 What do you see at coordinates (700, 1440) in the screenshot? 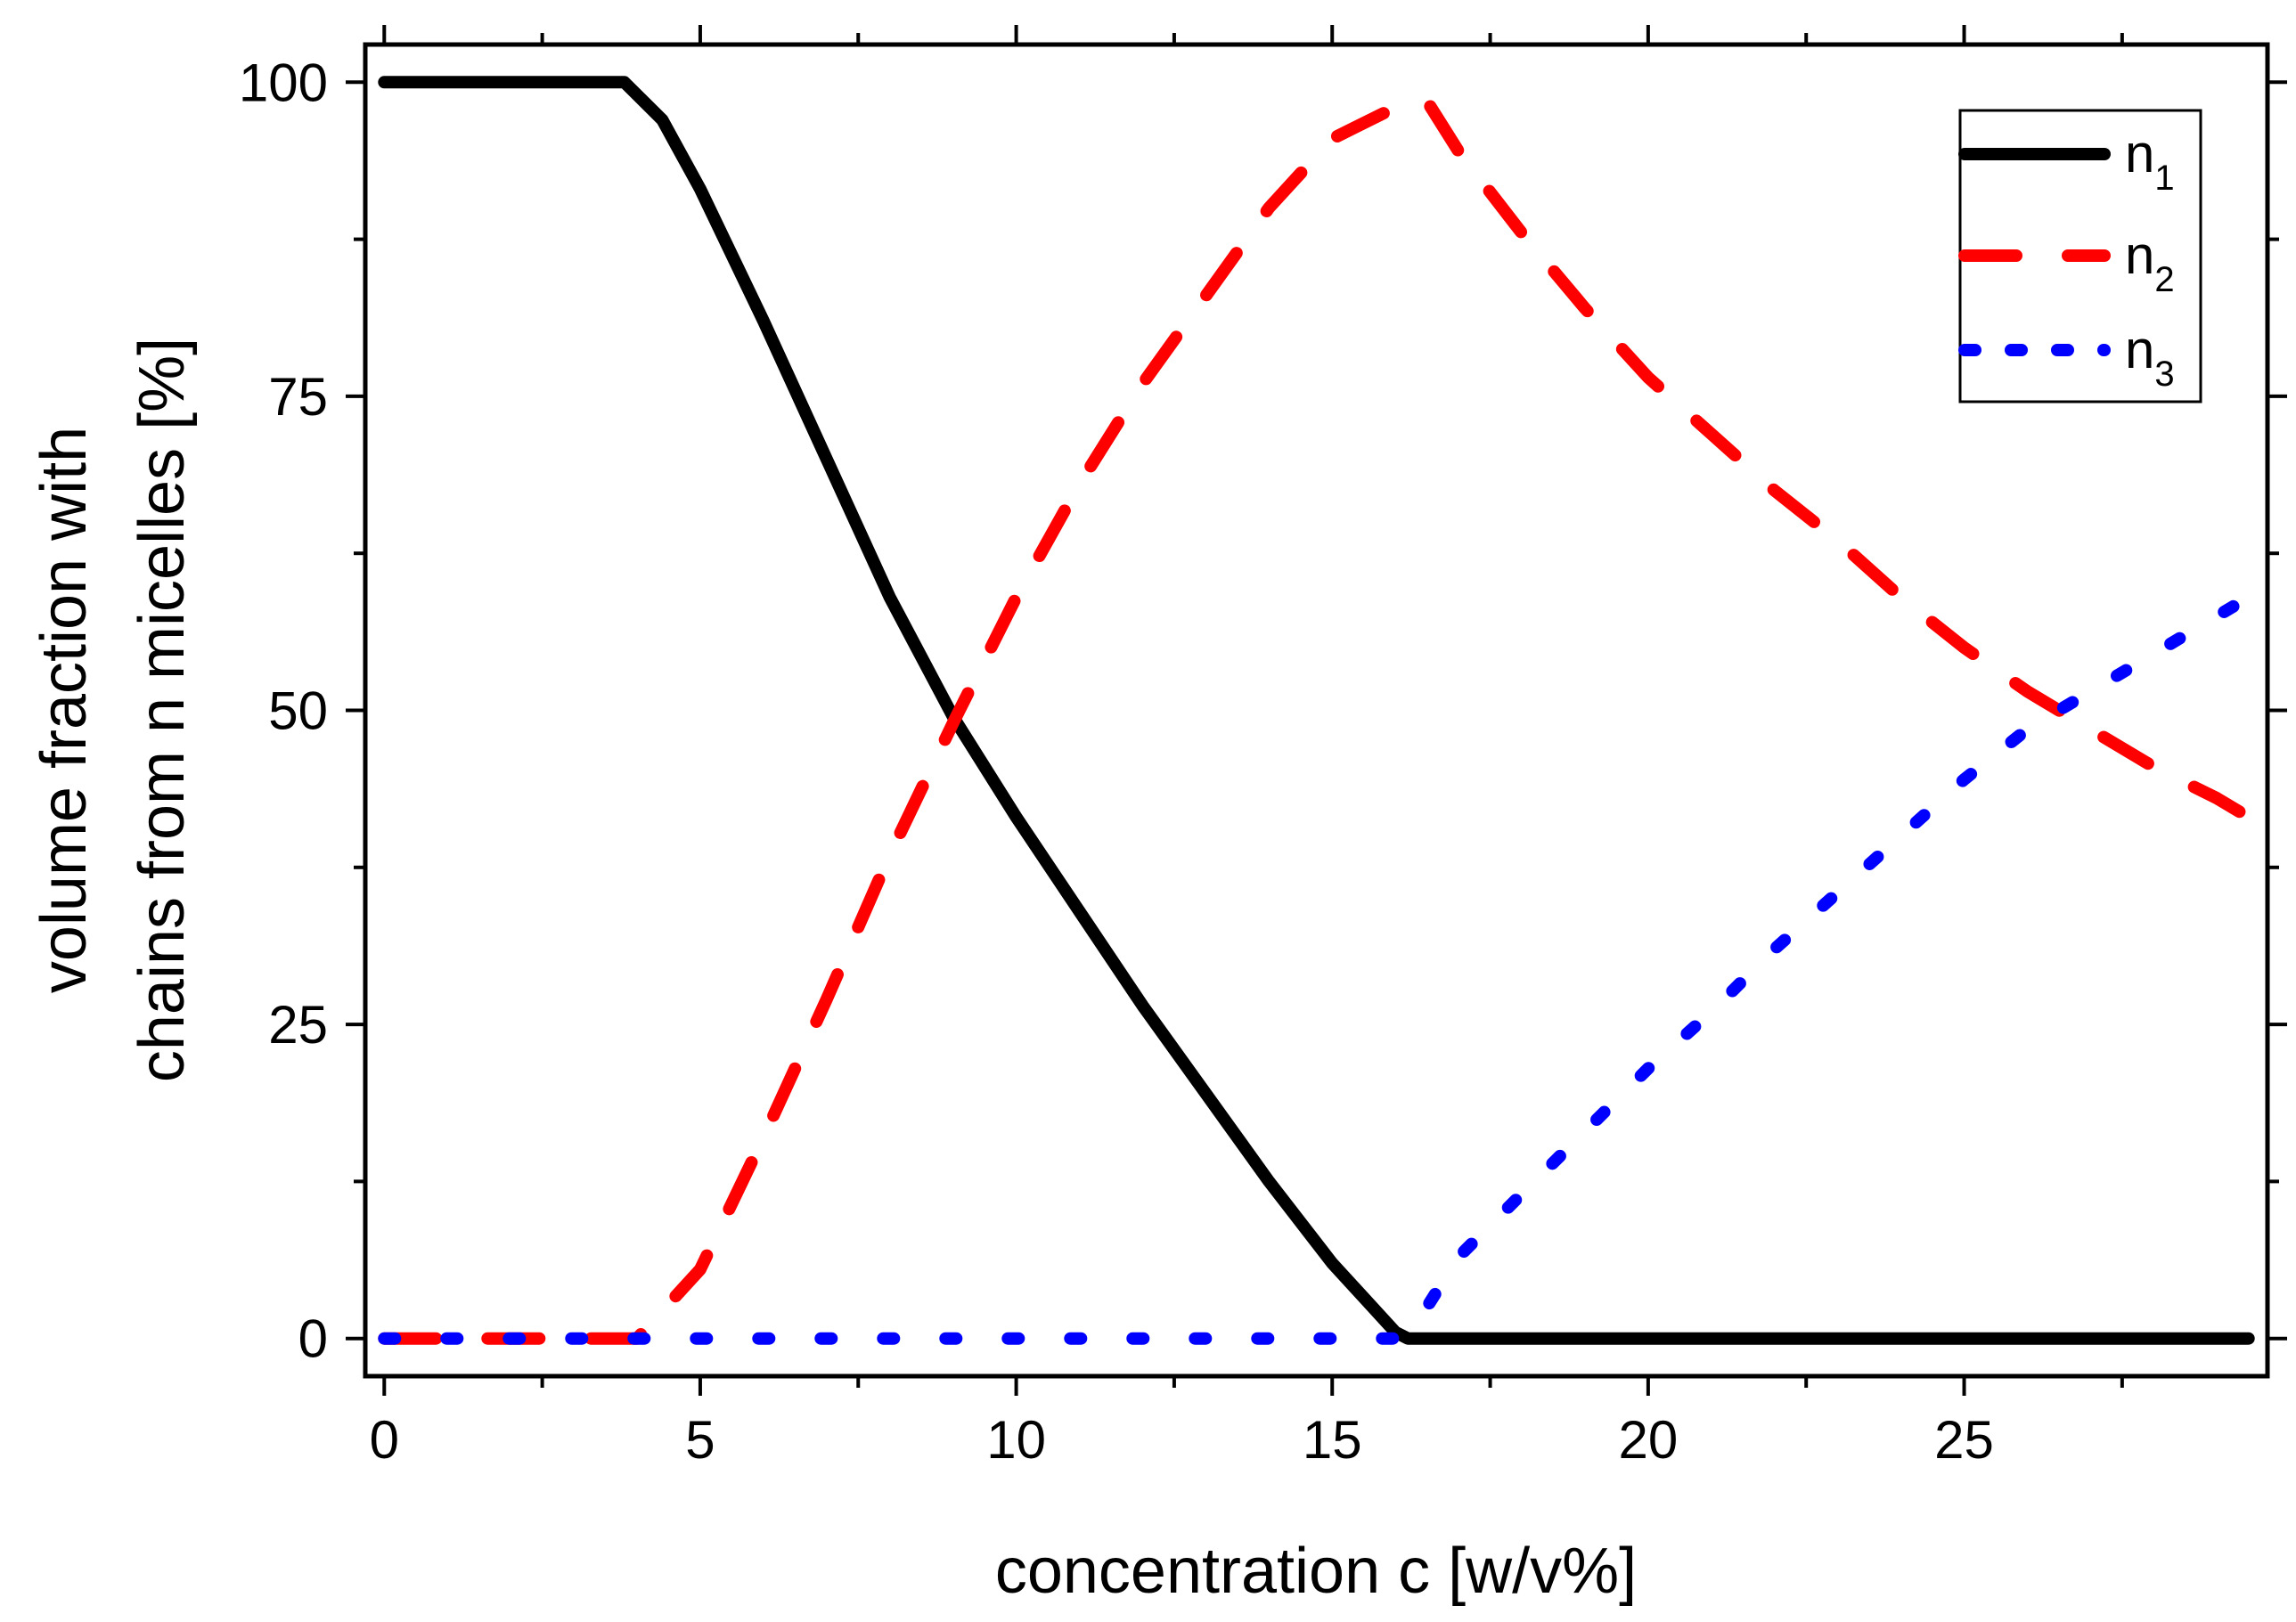
I see `x-tick-label: 5` at bounding box center [700, 1440].